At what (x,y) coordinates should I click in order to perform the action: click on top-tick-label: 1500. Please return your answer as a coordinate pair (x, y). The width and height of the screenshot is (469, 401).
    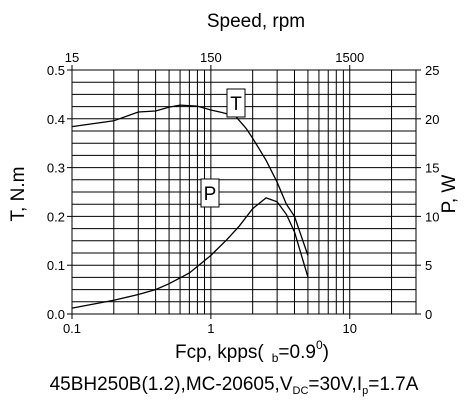
    Looking at the image, I should click on (349, 57).